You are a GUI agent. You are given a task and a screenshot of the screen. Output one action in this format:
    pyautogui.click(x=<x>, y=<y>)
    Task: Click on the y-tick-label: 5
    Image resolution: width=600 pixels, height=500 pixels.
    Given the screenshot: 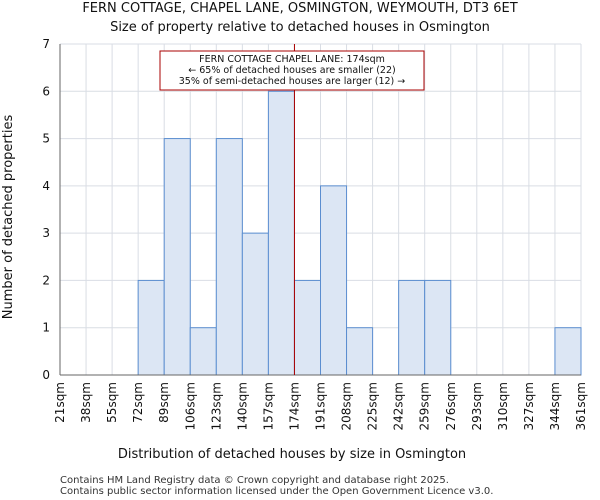 What is the action you would take?
    pyautogui.click(x=46, y=139)
    